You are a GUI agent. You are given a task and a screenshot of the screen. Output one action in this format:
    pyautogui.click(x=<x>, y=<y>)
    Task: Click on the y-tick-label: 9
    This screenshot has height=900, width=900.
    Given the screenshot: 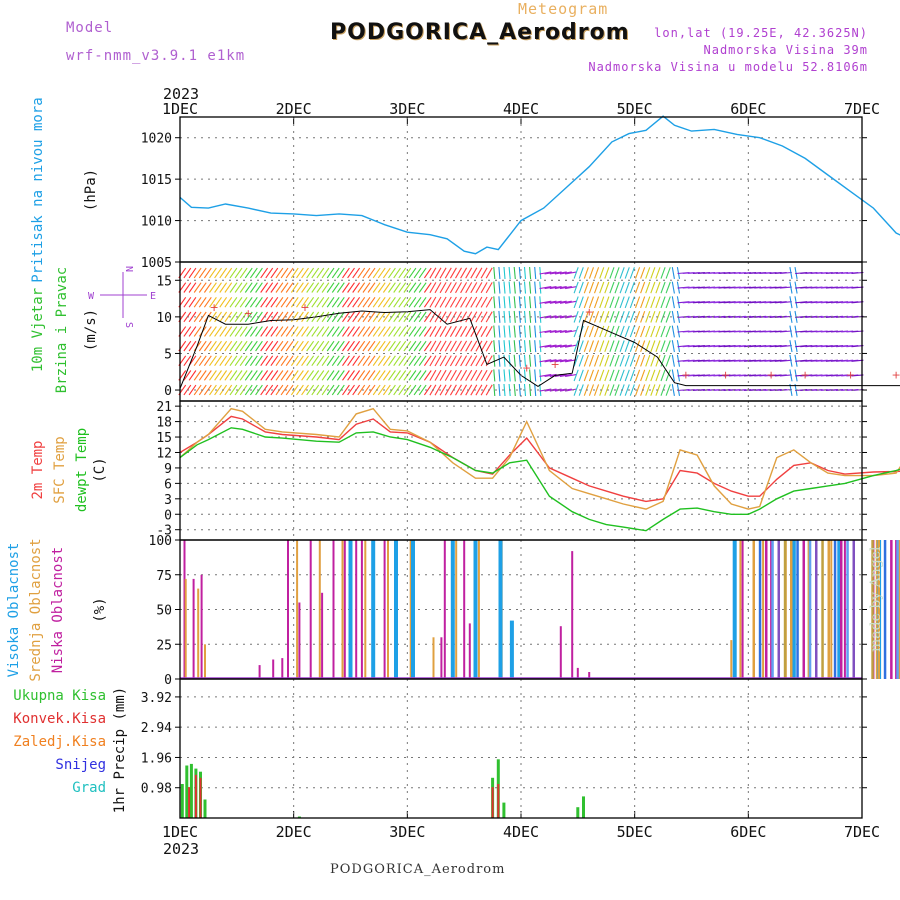 What is the action you would take?
    pyautogui.click(x=168, y=469)
    